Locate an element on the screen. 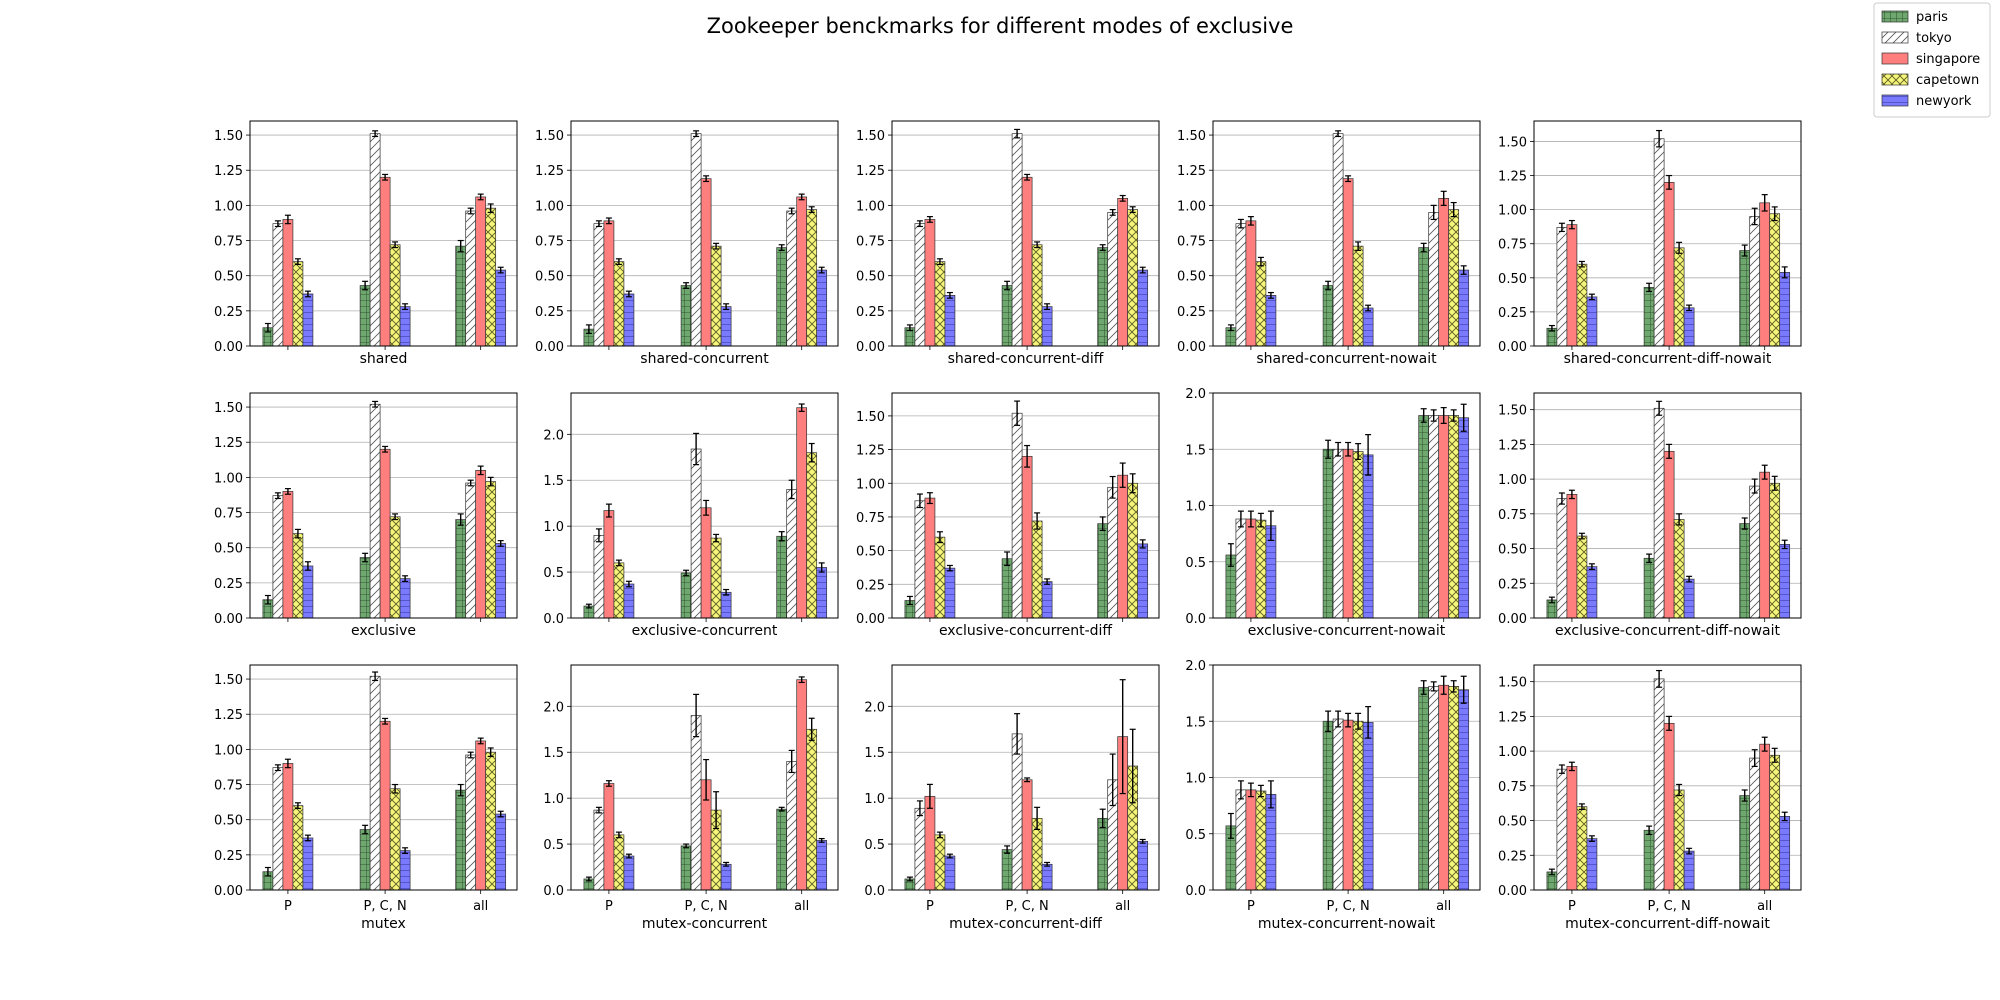  legend-box is located at coordinates (1932, 60).